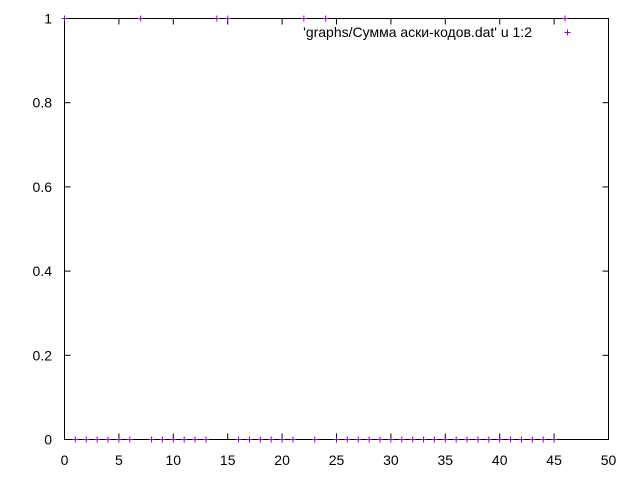 The height and width of the screenshot is (480, 640). I want to click on x-tick-label: 20, so click(282, 460).